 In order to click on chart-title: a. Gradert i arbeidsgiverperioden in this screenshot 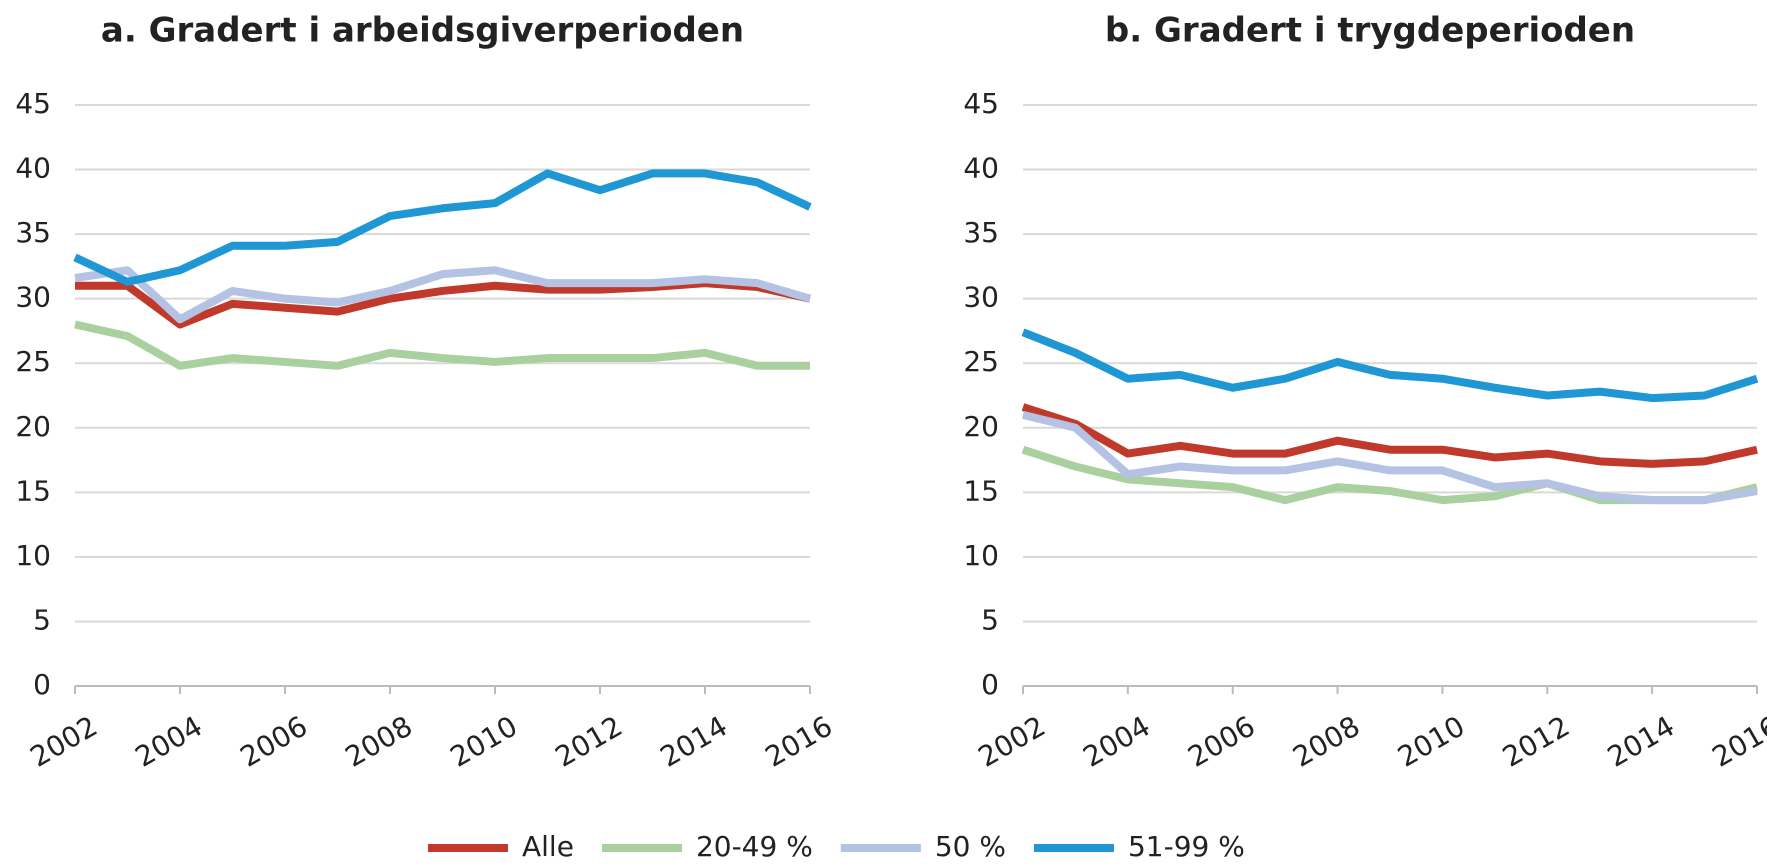, I will do `click(422, 31)`.